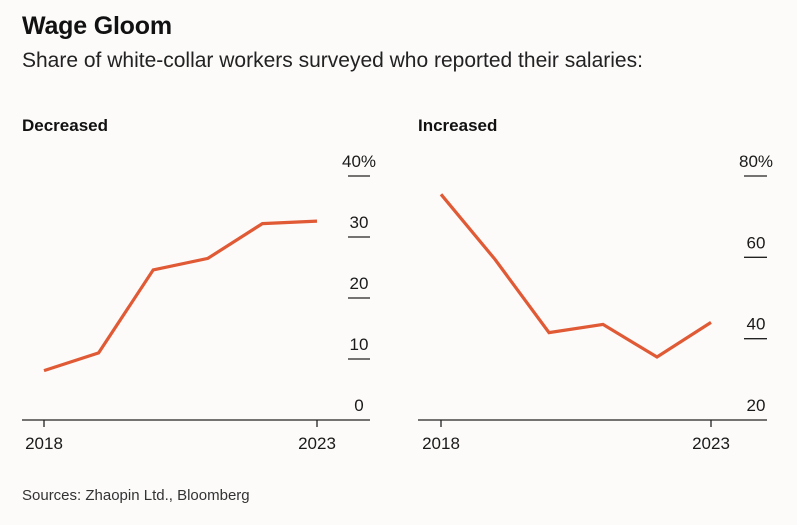 The width and height of the screenshot is (797, 525). Describe the element at coordinates (756, 324) in the screenshot. I see `y-tick-label-increased-40: 40` at that location.